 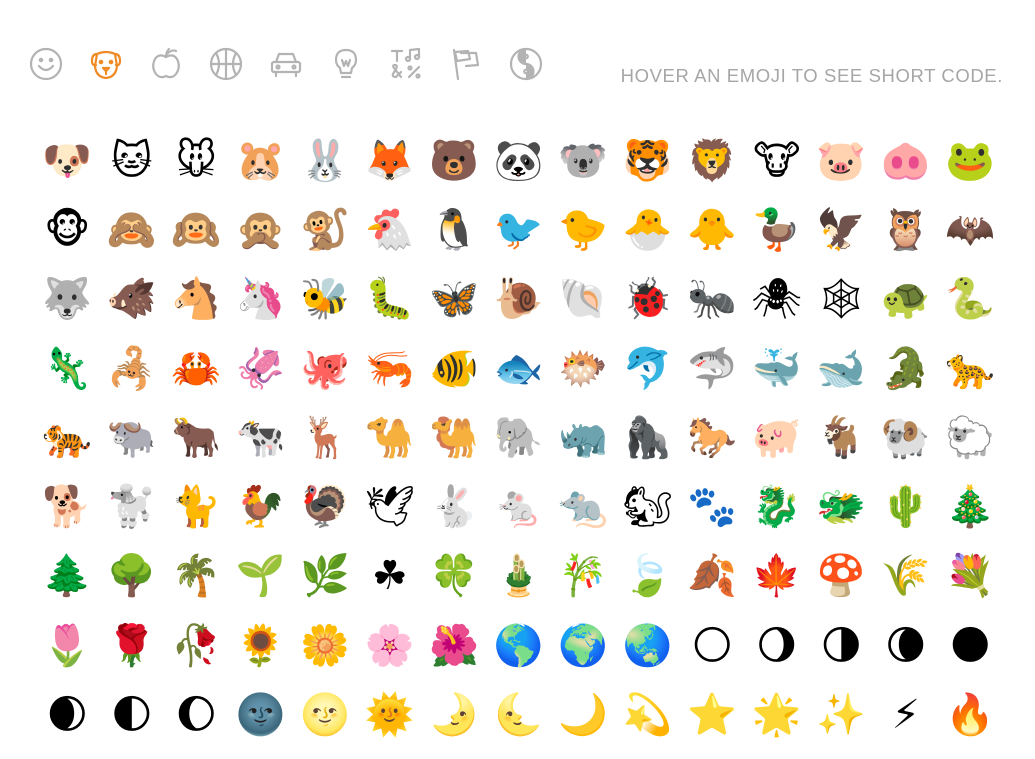 What do you see at coordinates (346, 64) in the screenshot?
I see `category-objects` at bounding box center [346, 64].